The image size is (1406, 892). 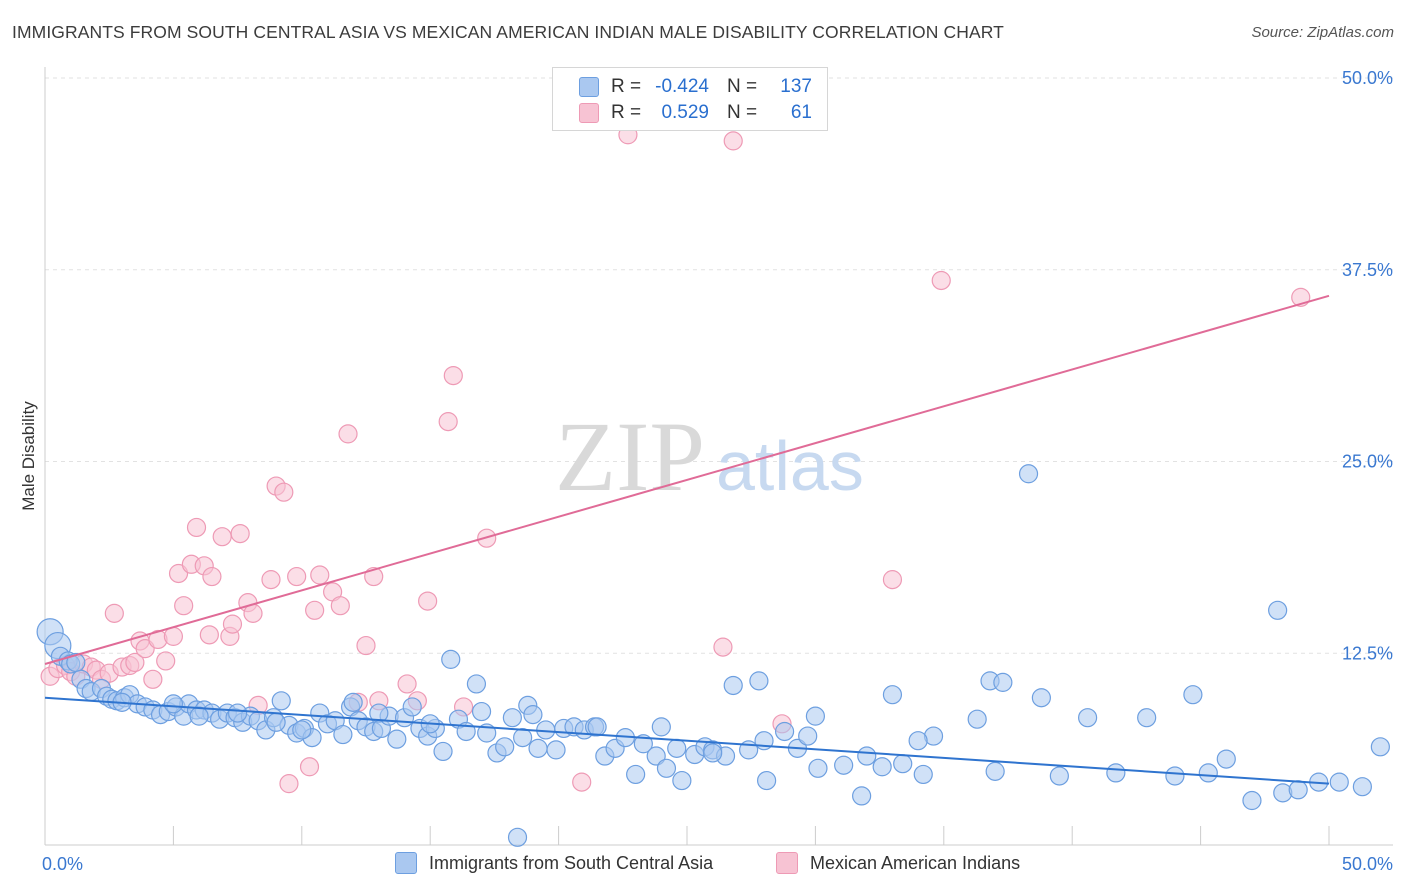 I want to click on legend-label: Mexican American Indians, so click(x=915, y=862).